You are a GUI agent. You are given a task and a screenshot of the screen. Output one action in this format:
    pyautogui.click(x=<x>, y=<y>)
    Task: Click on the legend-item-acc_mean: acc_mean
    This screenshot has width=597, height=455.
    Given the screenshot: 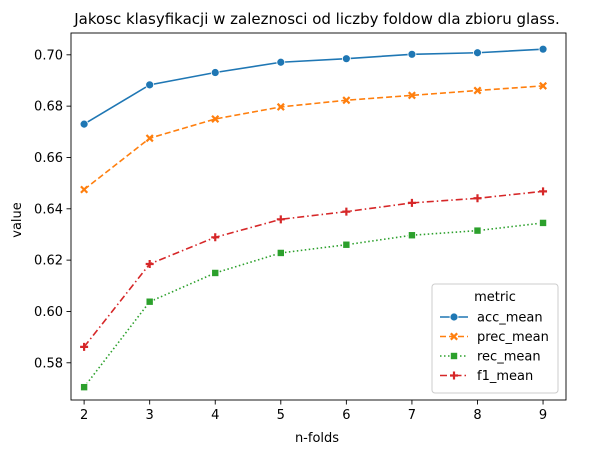 What is the action you would take?
    pyautogui.click(x=491, y=318)
    